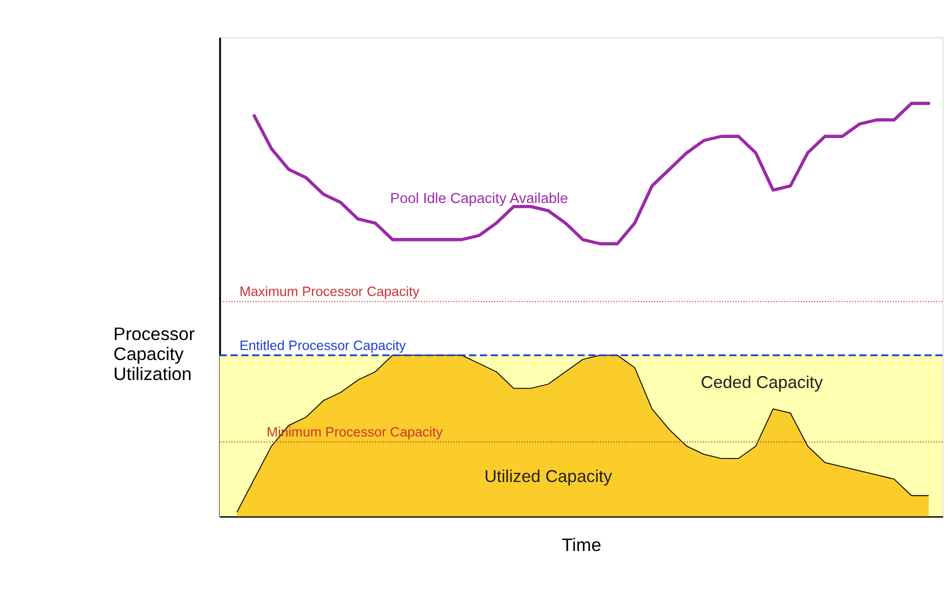 The width and height of the screenshot is (948, 612). I want to click on series-label: Utilized Capacity, so click(548, 476).